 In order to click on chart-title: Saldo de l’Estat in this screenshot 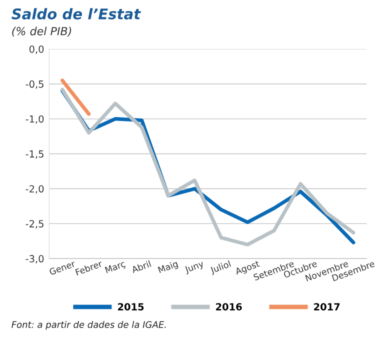, I will do `click(77, 14)`.